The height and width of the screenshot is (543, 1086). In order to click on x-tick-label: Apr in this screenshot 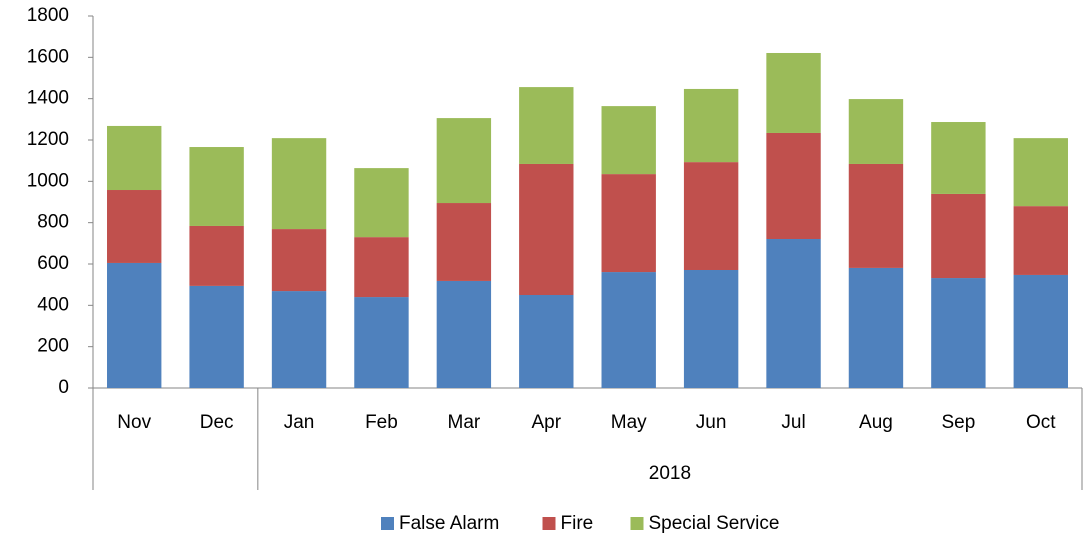, I will do `click(547, 422)`.